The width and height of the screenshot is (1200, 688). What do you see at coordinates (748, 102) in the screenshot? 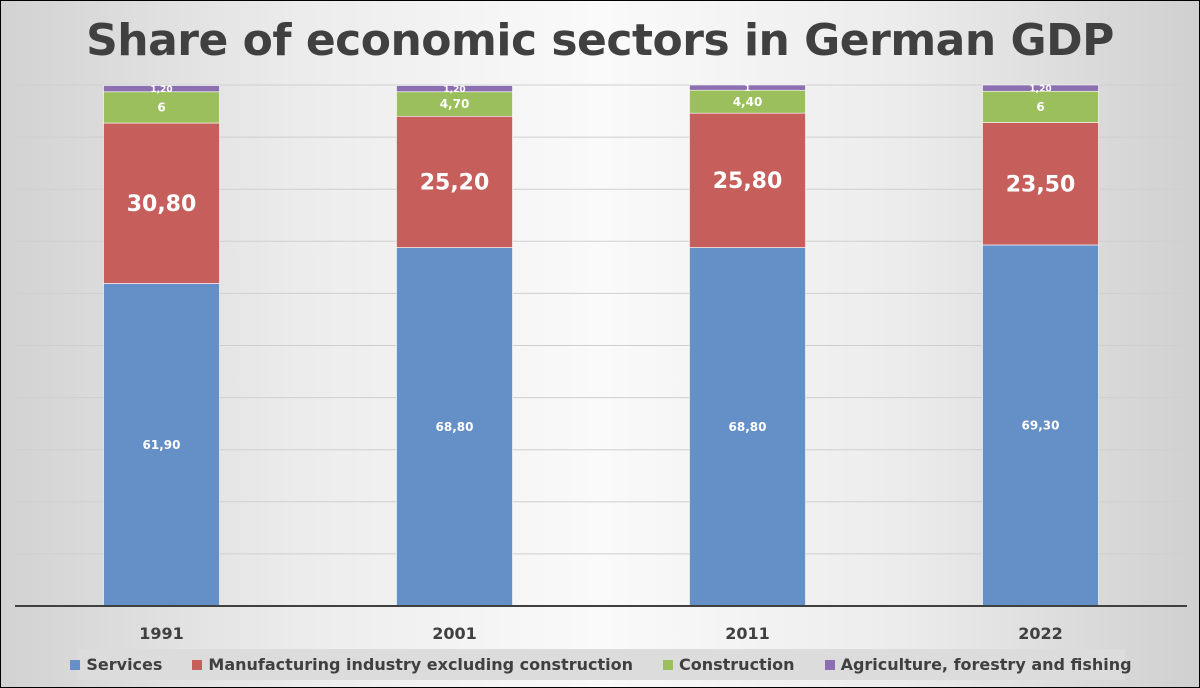
I see `data-label: 4,40` at bounding box center [748, 102].